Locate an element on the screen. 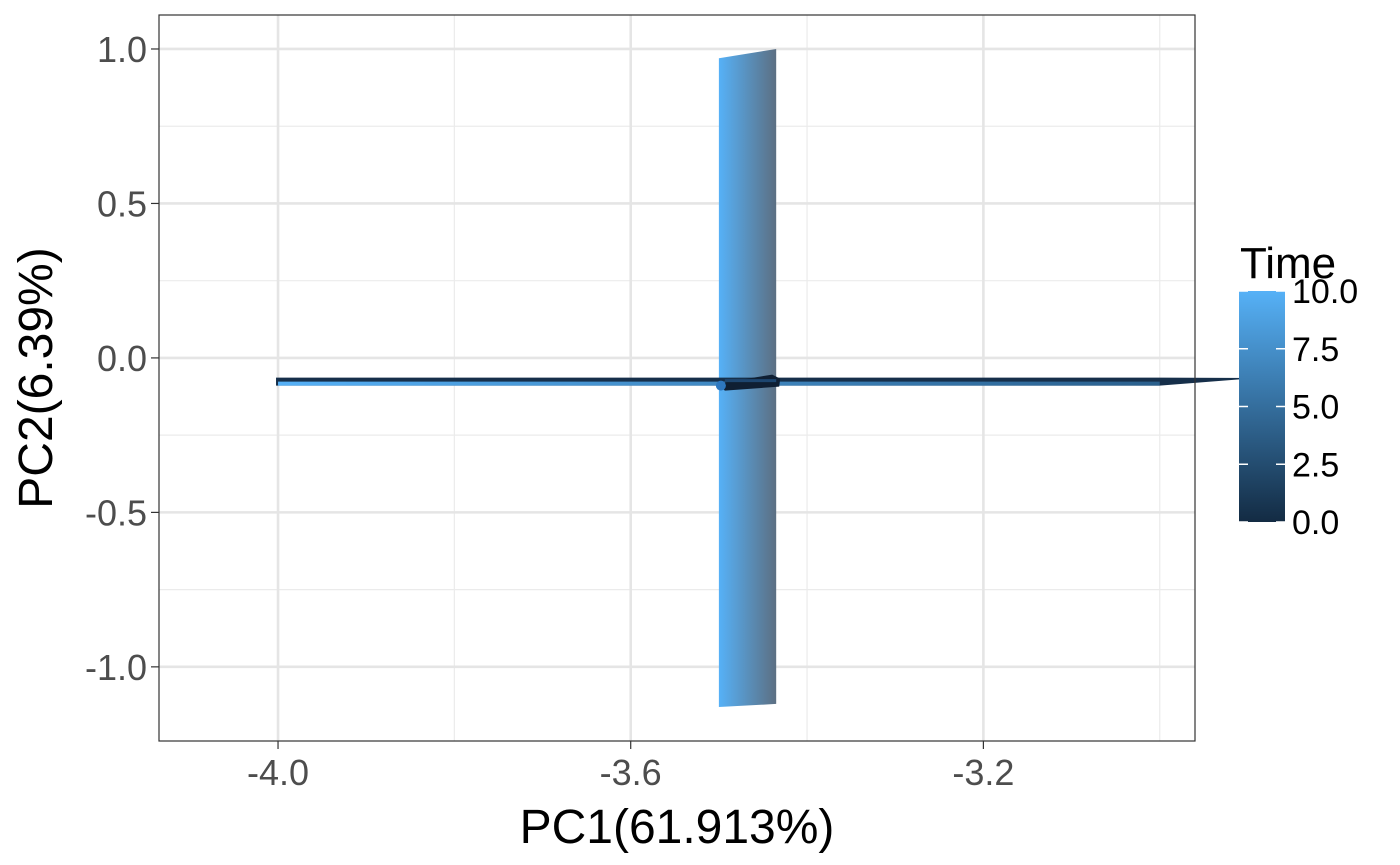  y-tick-label: 0.0 is located at coordinates (122, 358).